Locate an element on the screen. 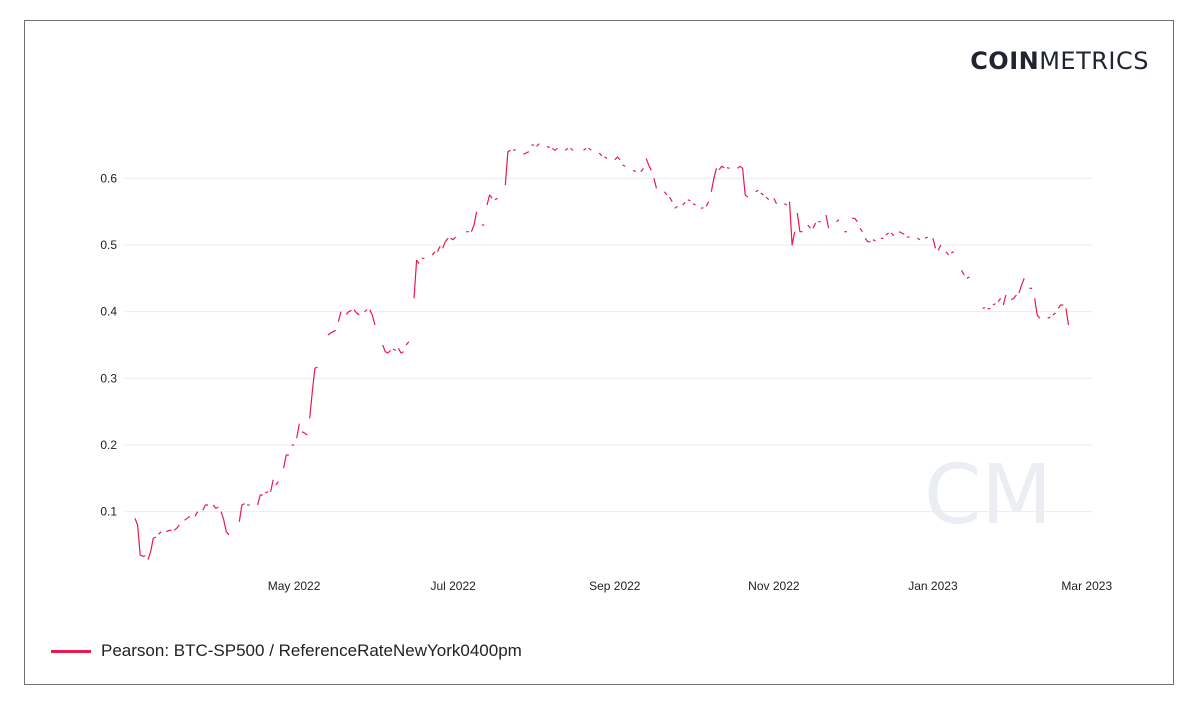 The width and height of the screenshot is (1200, 710). x-tick-label: Jan 2023 is located at coordinates (933, 586).